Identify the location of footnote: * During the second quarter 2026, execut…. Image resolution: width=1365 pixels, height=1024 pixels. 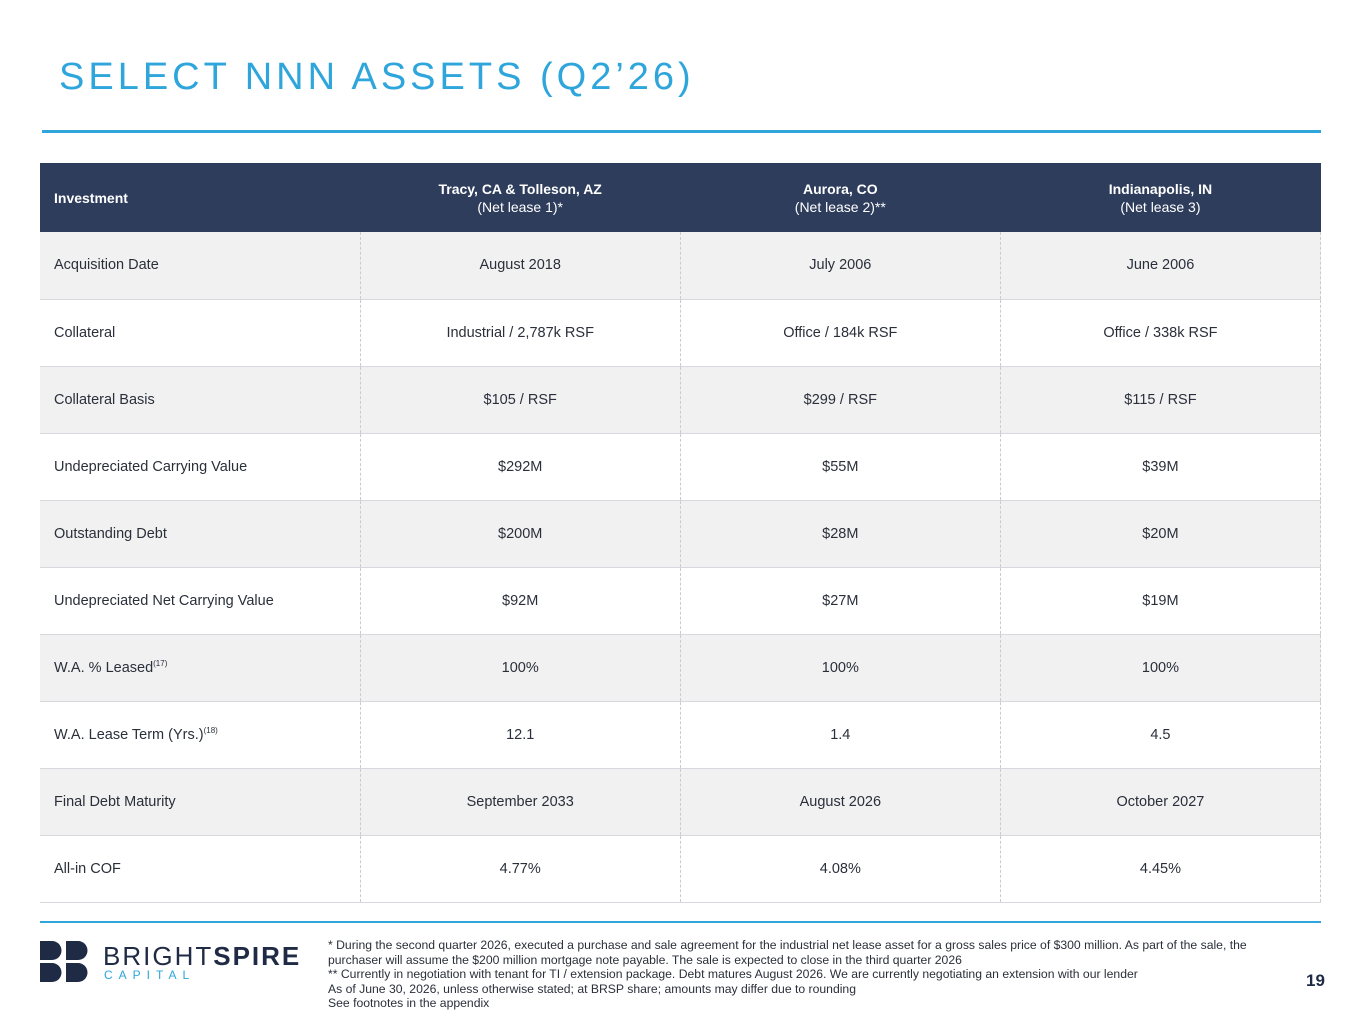
(787, 952).